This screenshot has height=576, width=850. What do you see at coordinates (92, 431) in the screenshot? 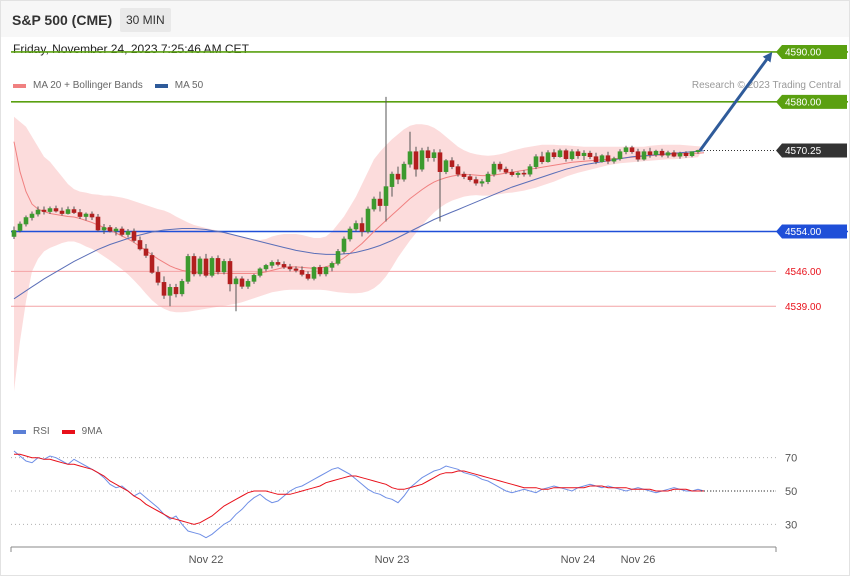
I see `legend-label-9ma: 9MA` at bounding box center [92, 431].